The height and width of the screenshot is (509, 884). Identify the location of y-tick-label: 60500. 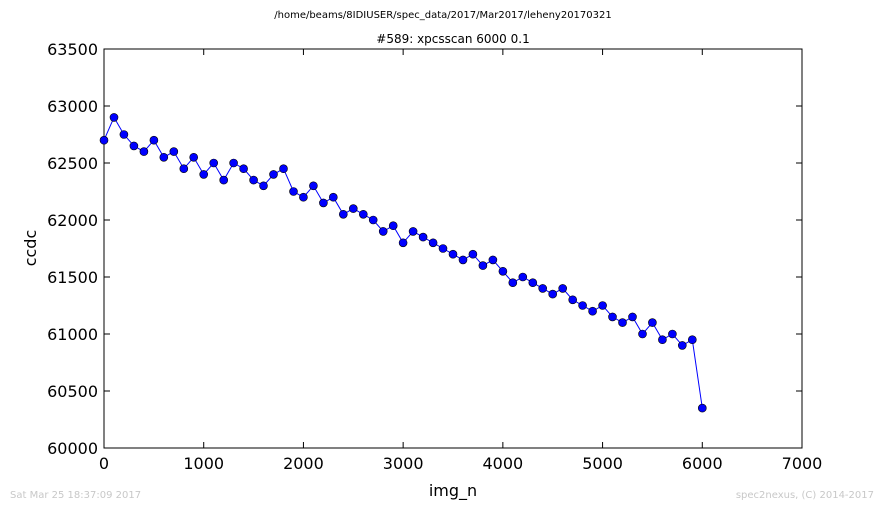
(72, 391).